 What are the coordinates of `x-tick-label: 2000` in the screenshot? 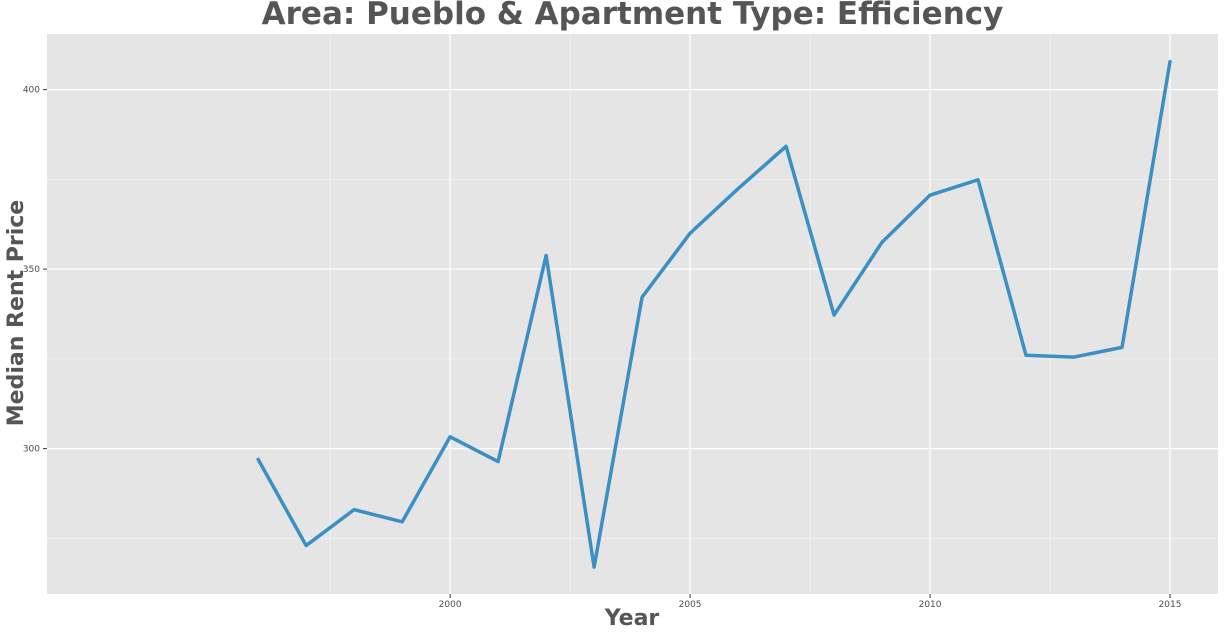 It's located at (450, 605).